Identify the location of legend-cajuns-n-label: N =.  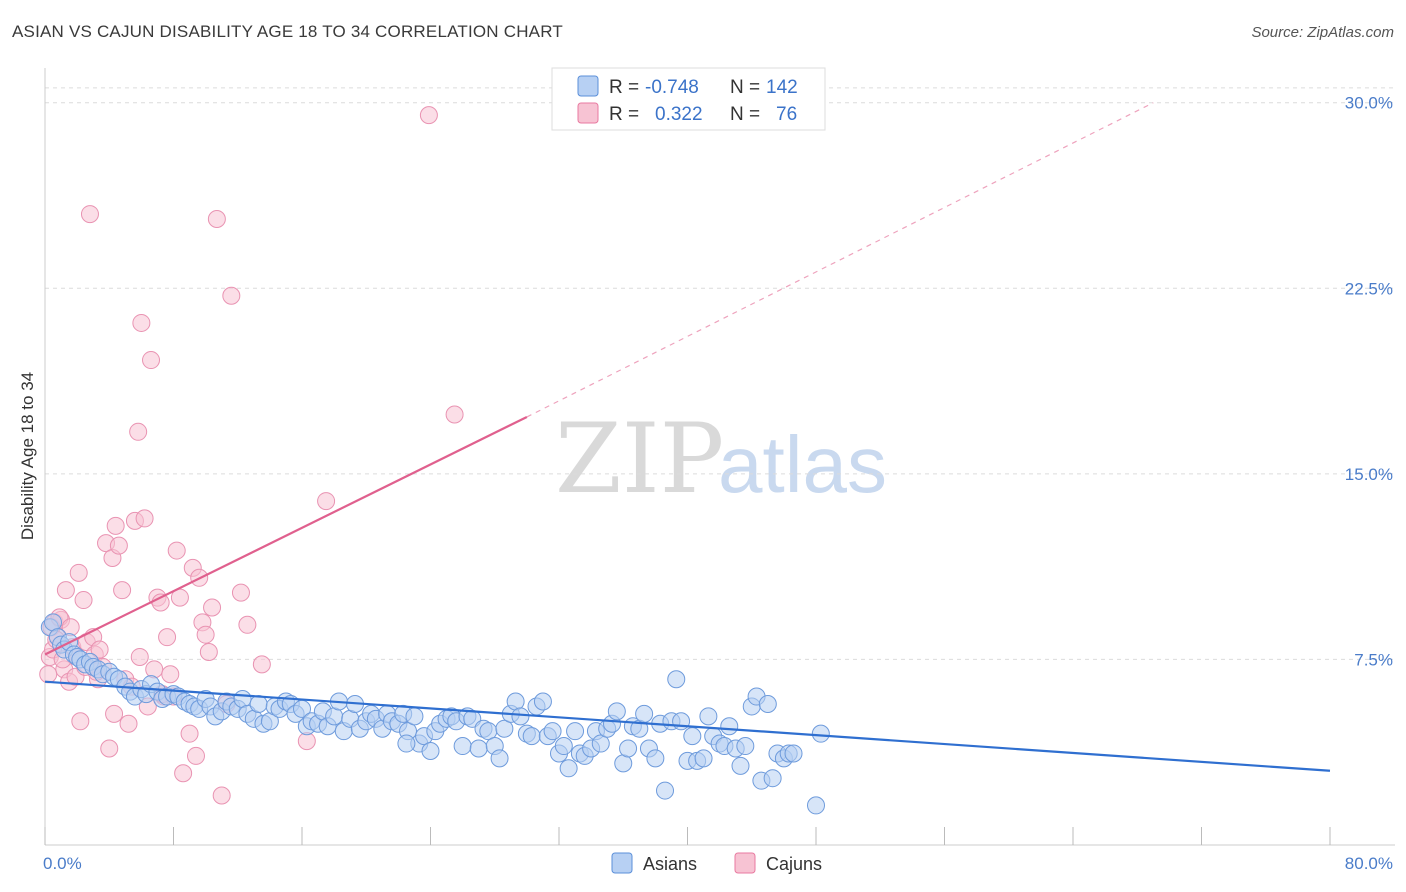
(745, 114).